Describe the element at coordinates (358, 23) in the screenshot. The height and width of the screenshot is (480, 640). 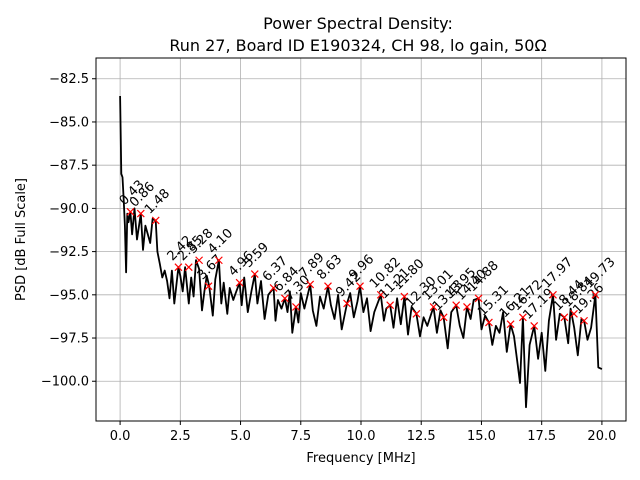
I see `chart-title-line1: Power Spectral Density:` at that location.